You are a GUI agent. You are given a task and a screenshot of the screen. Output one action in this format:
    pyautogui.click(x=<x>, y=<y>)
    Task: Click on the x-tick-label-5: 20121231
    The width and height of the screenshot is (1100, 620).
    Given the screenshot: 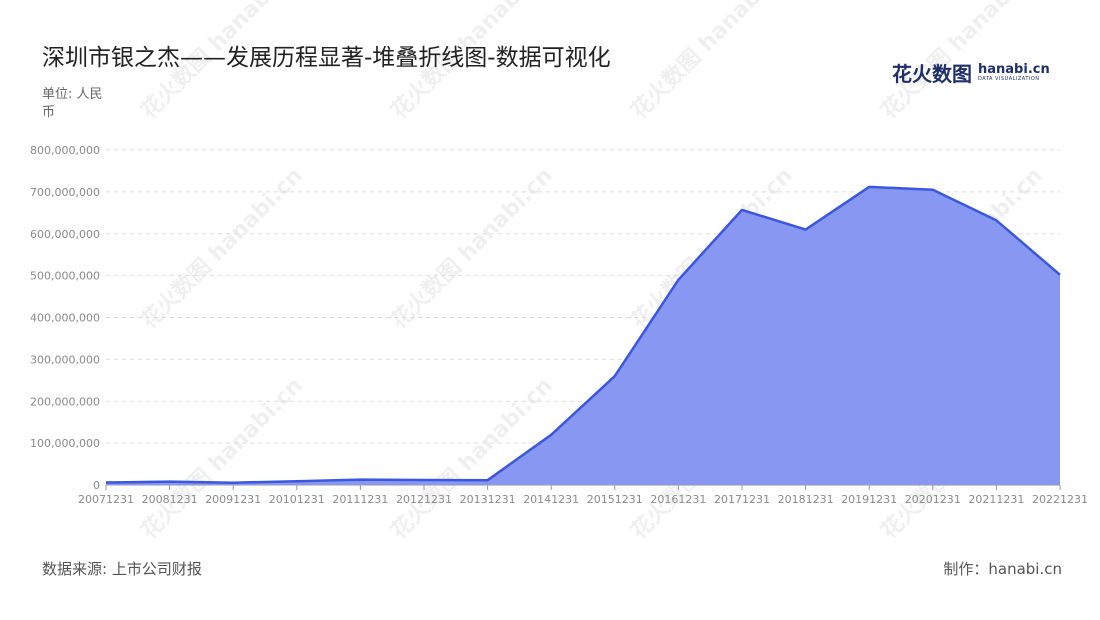 What is the action you would take?
    pyautogui.click(x=424, y=499)
    